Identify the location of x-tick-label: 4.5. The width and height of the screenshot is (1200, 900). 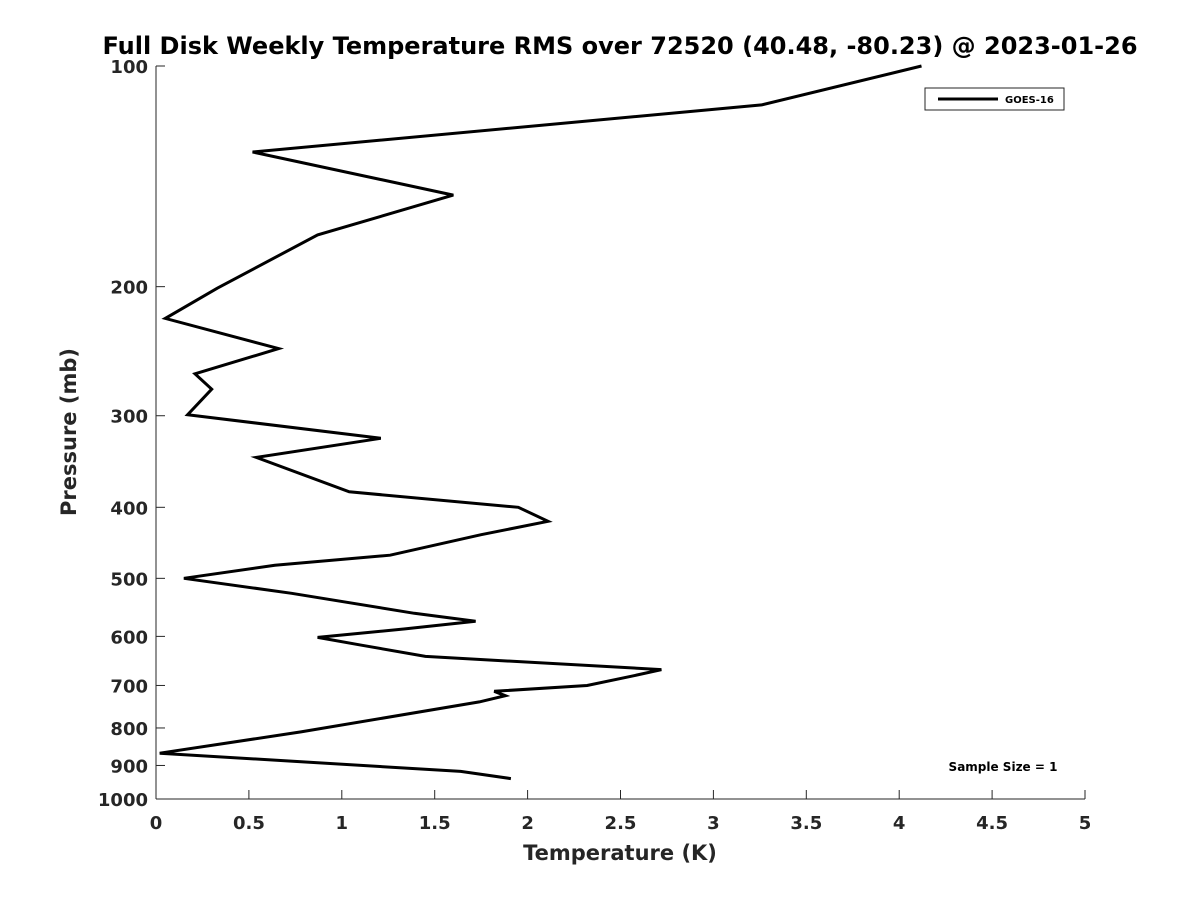
(992, 823).